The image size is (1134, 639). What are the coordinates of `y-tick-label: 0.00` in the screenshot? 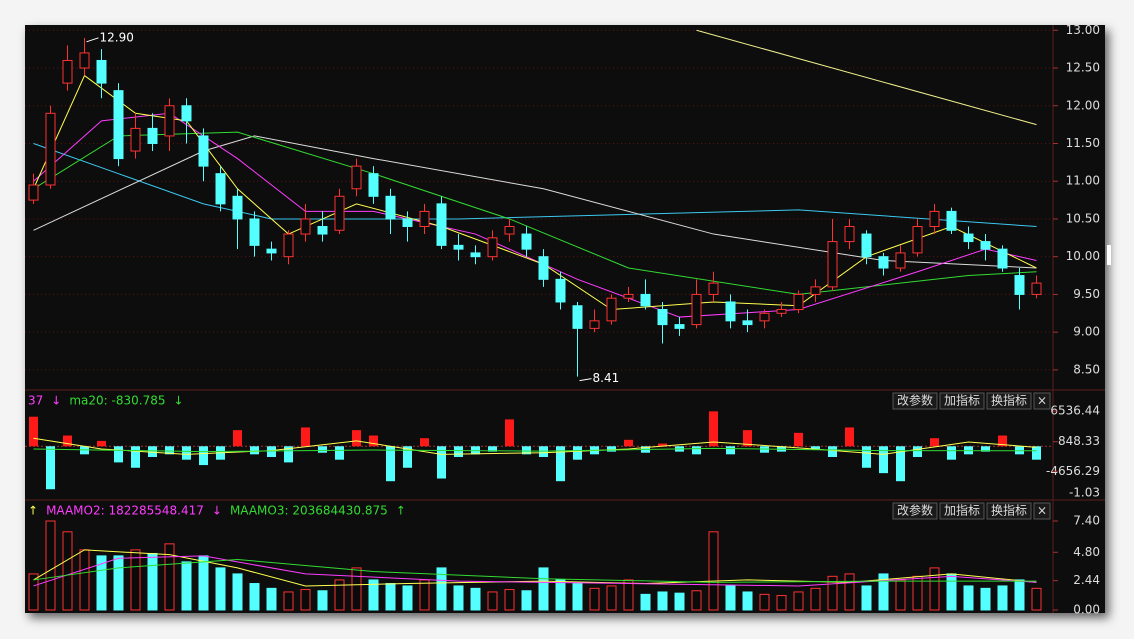 It's located at (1086, 610).